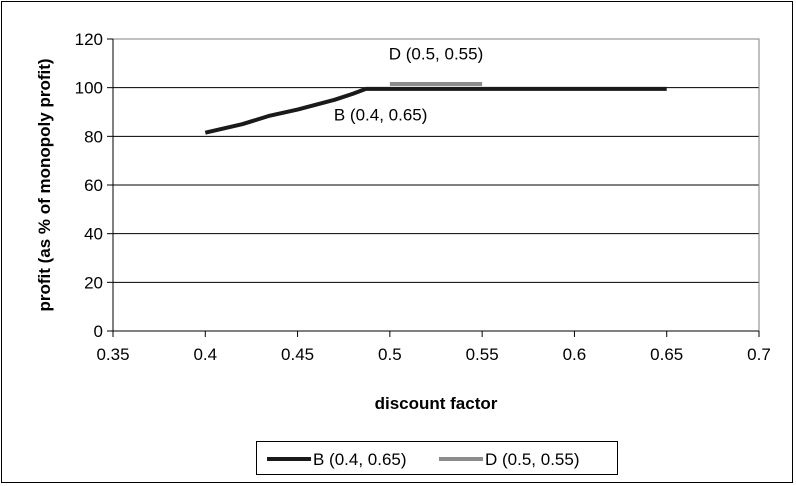  What do you see at coordinates (433, 347) in the screenshot?
I see `x-axis-ticks: 0.35 0.4 0.45 0.5 0.55 0.6 0.65 0.7` at bounding box center [433, 347].